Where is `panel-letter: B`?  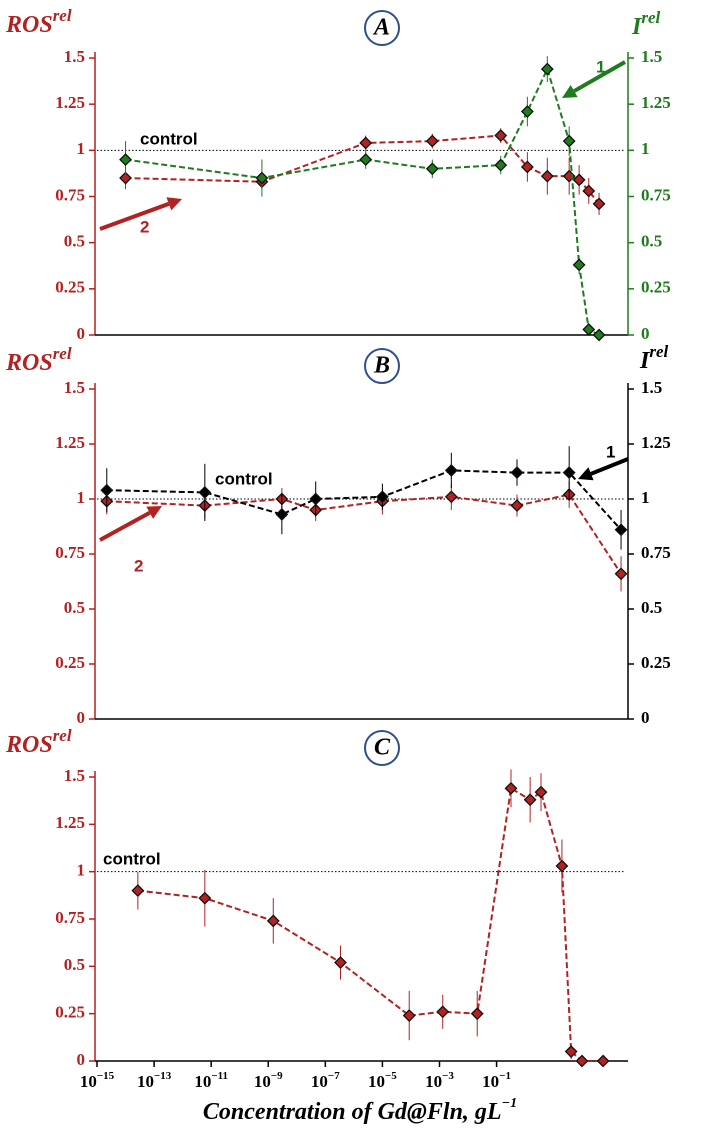 panel-letter: B is located at coordinates (381, 366).